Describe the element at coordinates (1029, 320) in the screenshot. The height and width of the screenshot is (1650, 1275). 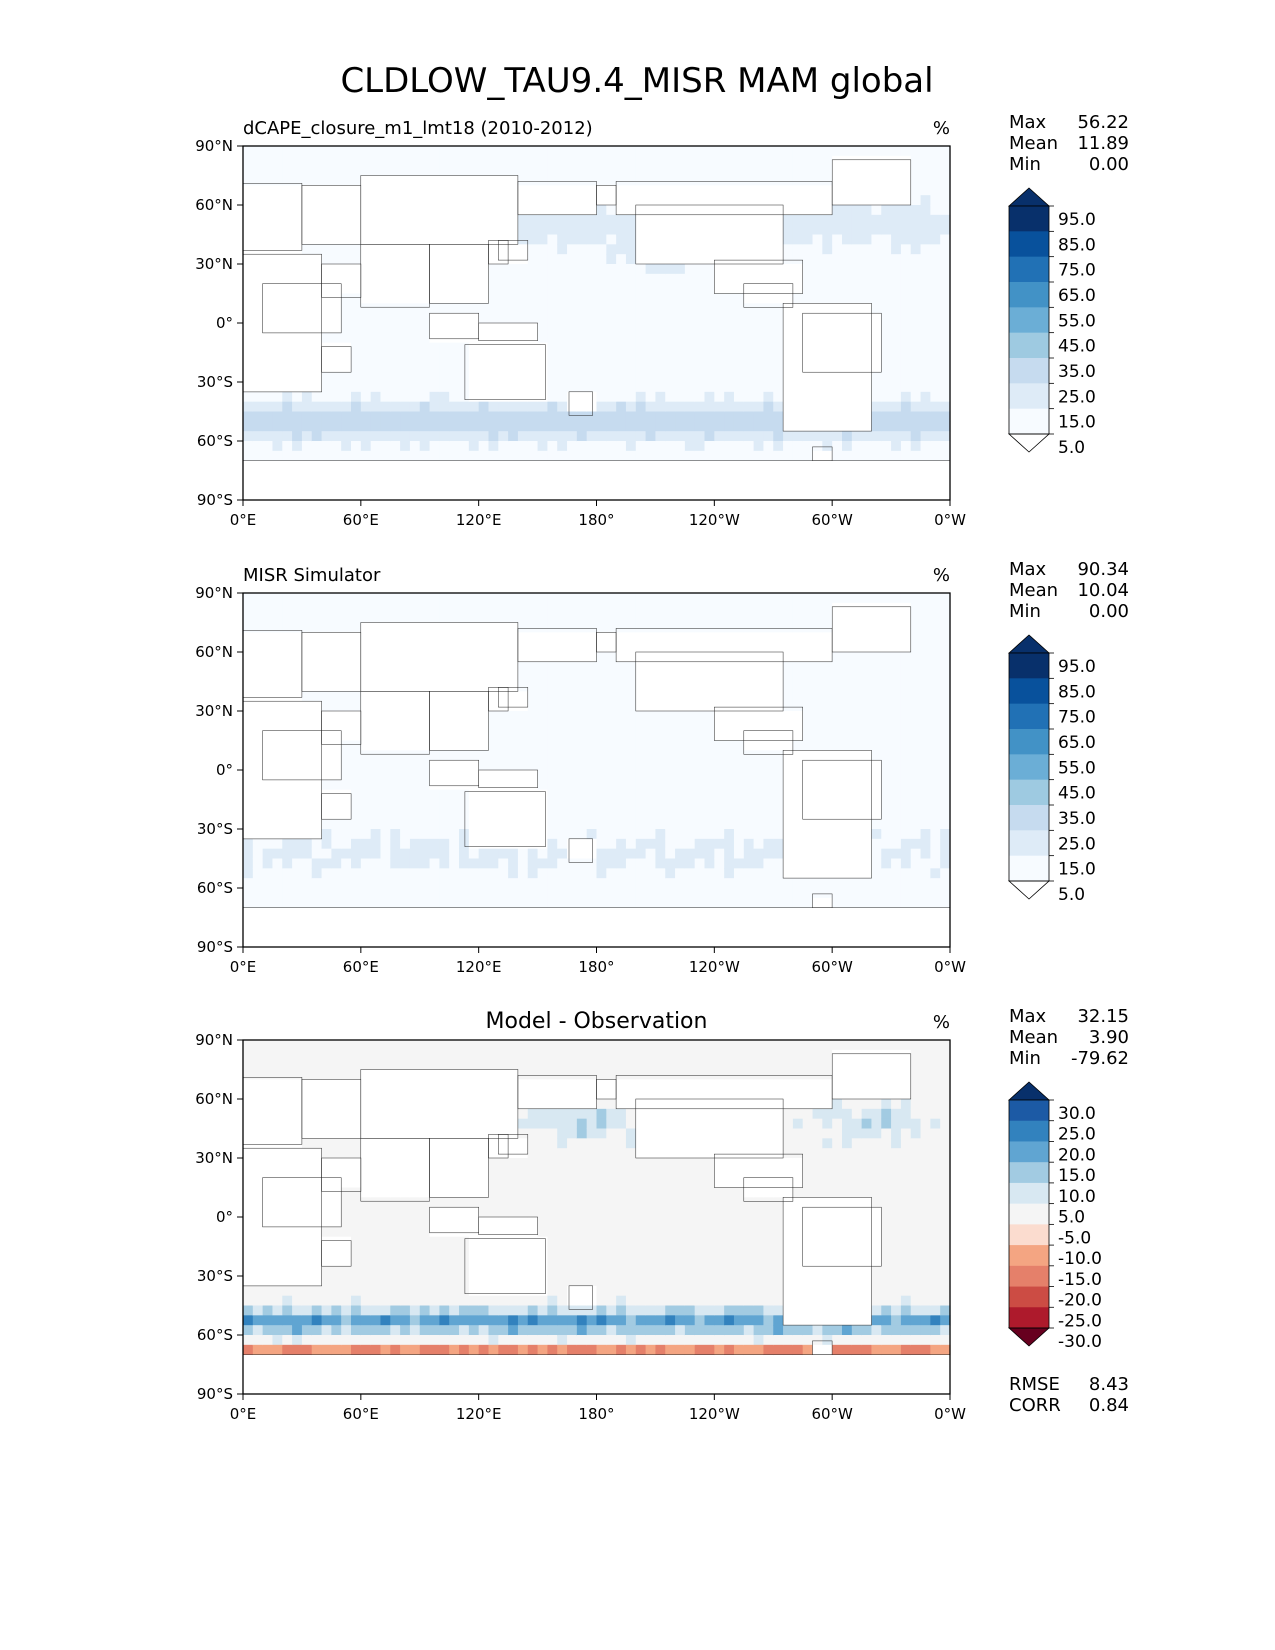
I see `colorbar-swatch` at that location.